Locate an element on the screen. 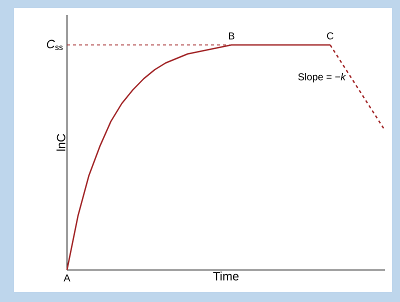 The image size is (400, 302). text: A is located at coordinates (67, 278).